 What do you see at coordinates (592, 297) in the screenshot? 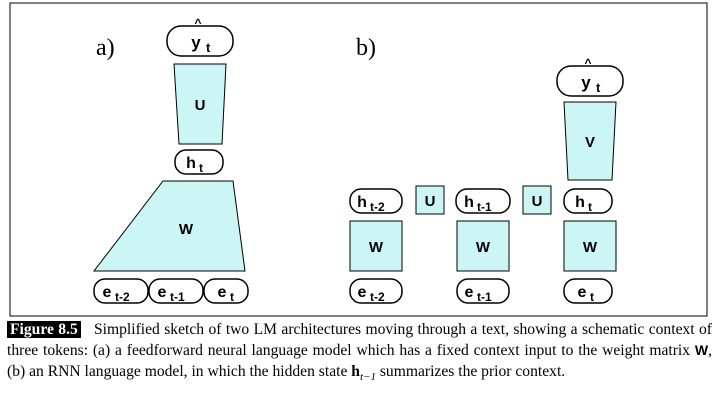
I see `panel-b-input-sub: t` at bounding box center [592, 297].